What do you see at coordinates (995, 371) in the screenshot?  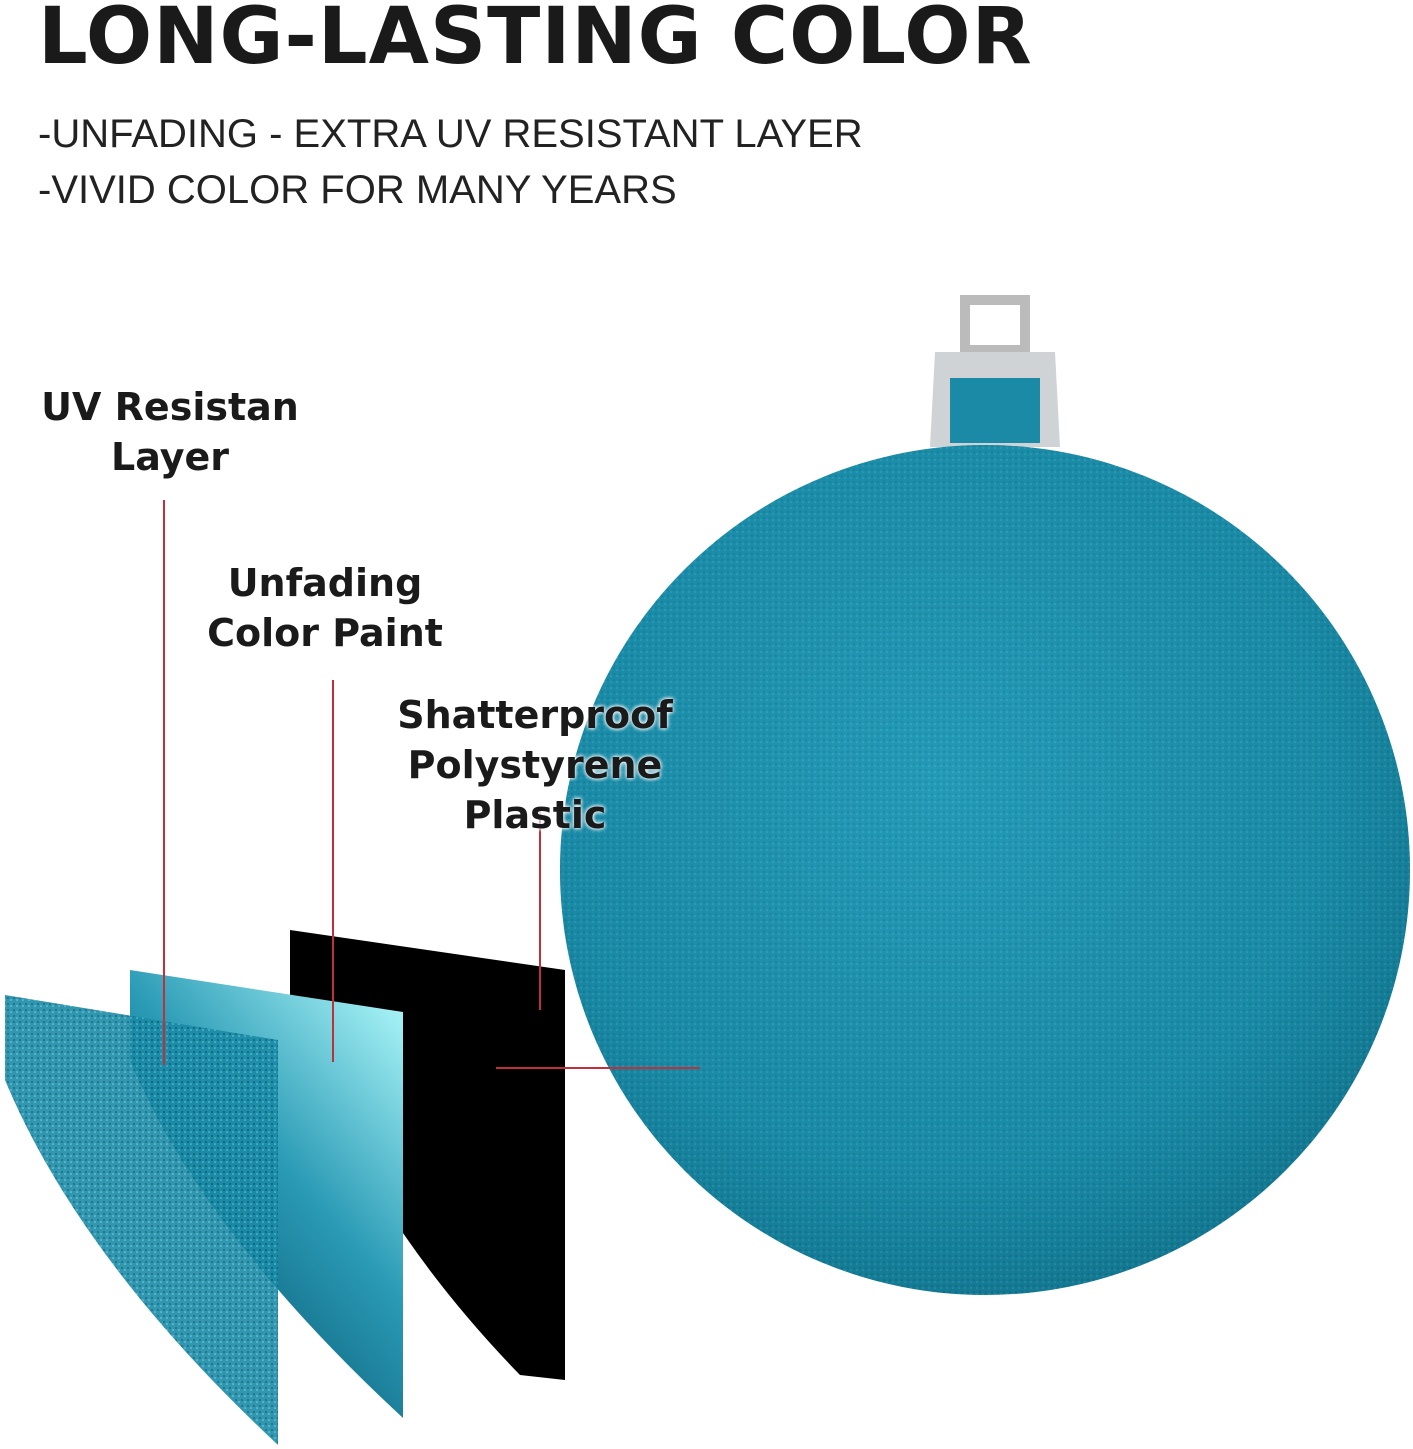 I see `ornament-cap` at bounding box center [995, 371].